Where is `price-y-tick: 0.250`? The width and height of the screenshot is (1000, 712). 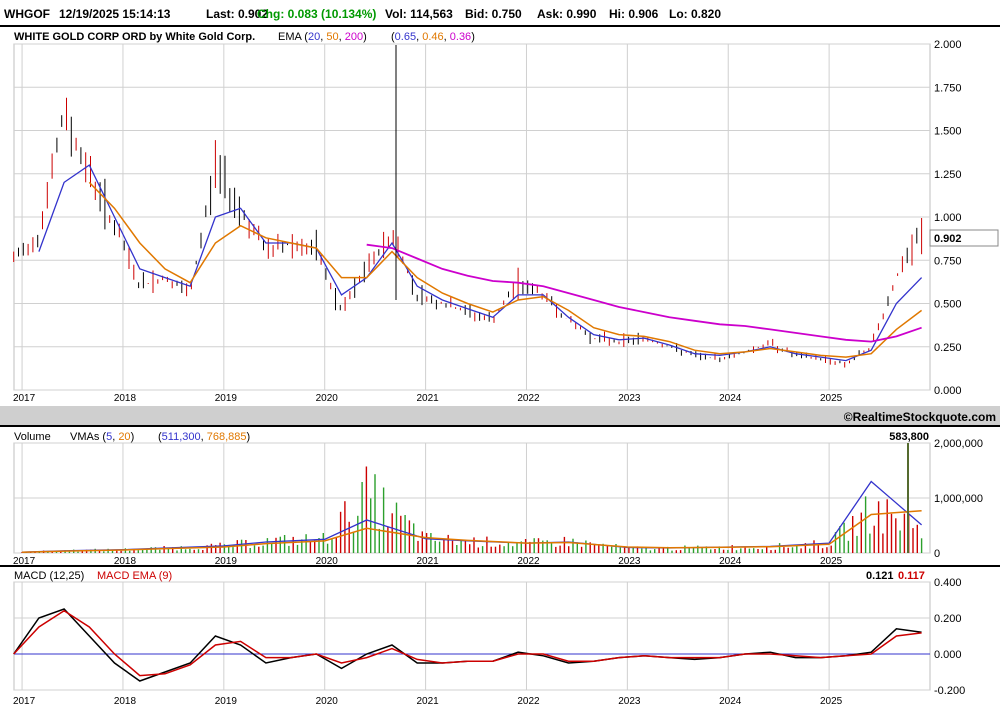 price-y-tick: 0.250 is located at coordinates (948, 348).